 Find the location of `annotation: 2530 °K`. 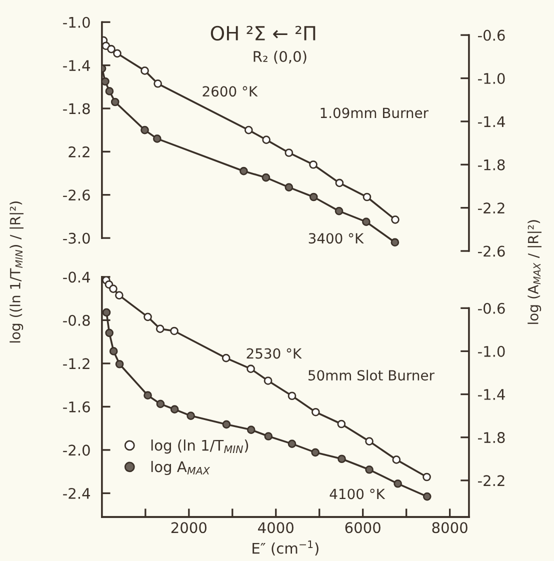

annotation: 2530 °K is located at coordinates (274, 353).